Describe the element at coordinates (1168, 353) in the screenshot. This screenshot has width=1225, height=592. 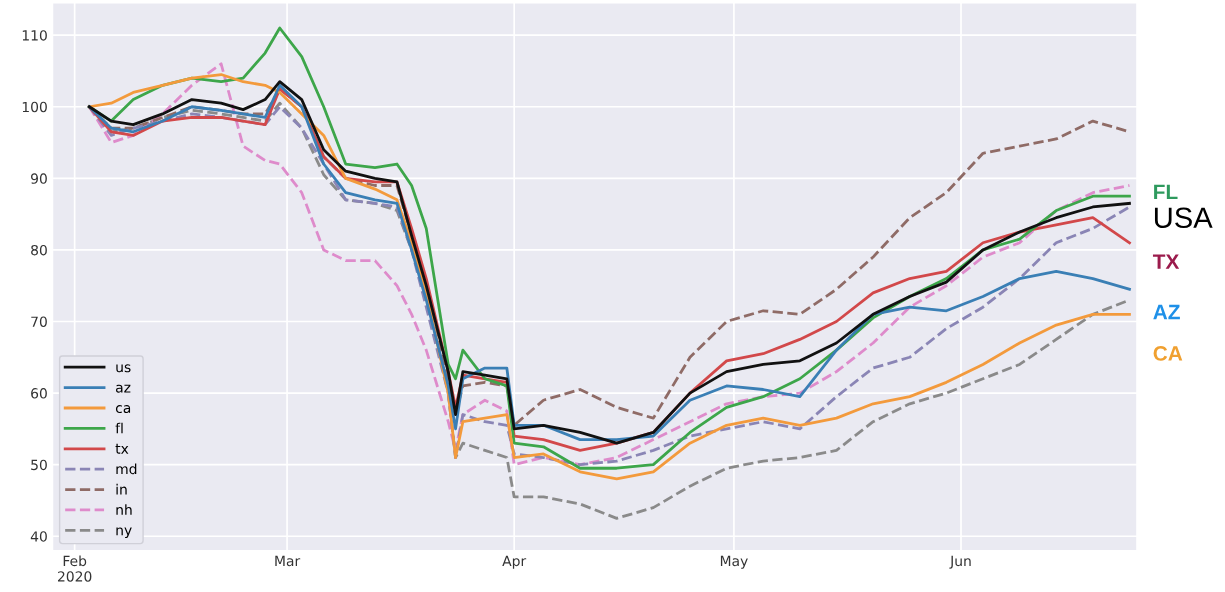
I see `text: CA` at that location.